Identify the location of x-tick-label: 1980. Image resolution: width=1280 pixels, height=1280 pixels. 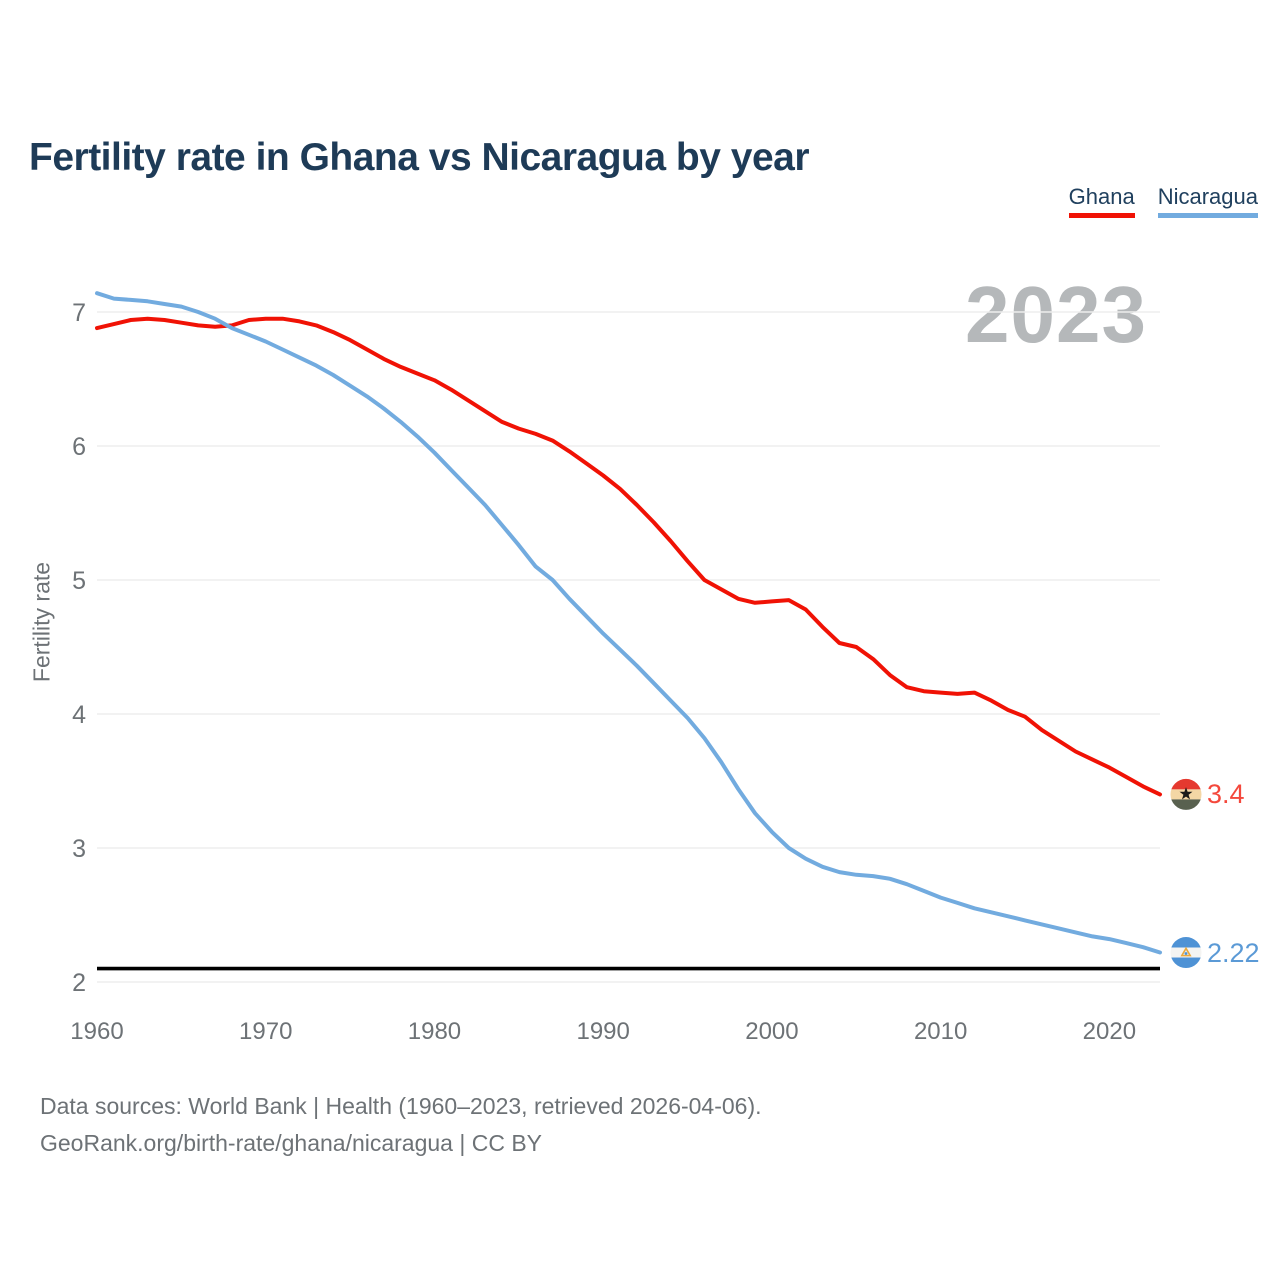
(434, 1031).